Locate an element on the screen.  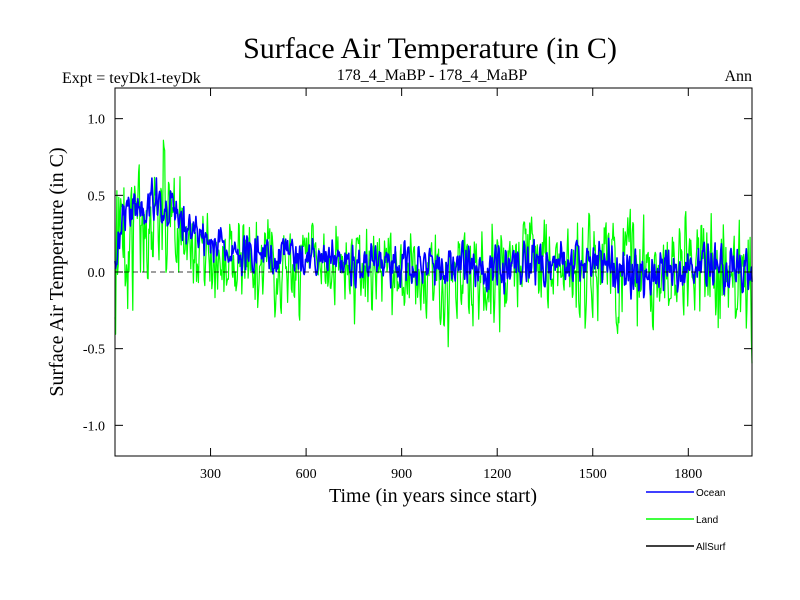
y-axis-label: Surface Air Temperature (in C) is located at coordinates (57, 271).